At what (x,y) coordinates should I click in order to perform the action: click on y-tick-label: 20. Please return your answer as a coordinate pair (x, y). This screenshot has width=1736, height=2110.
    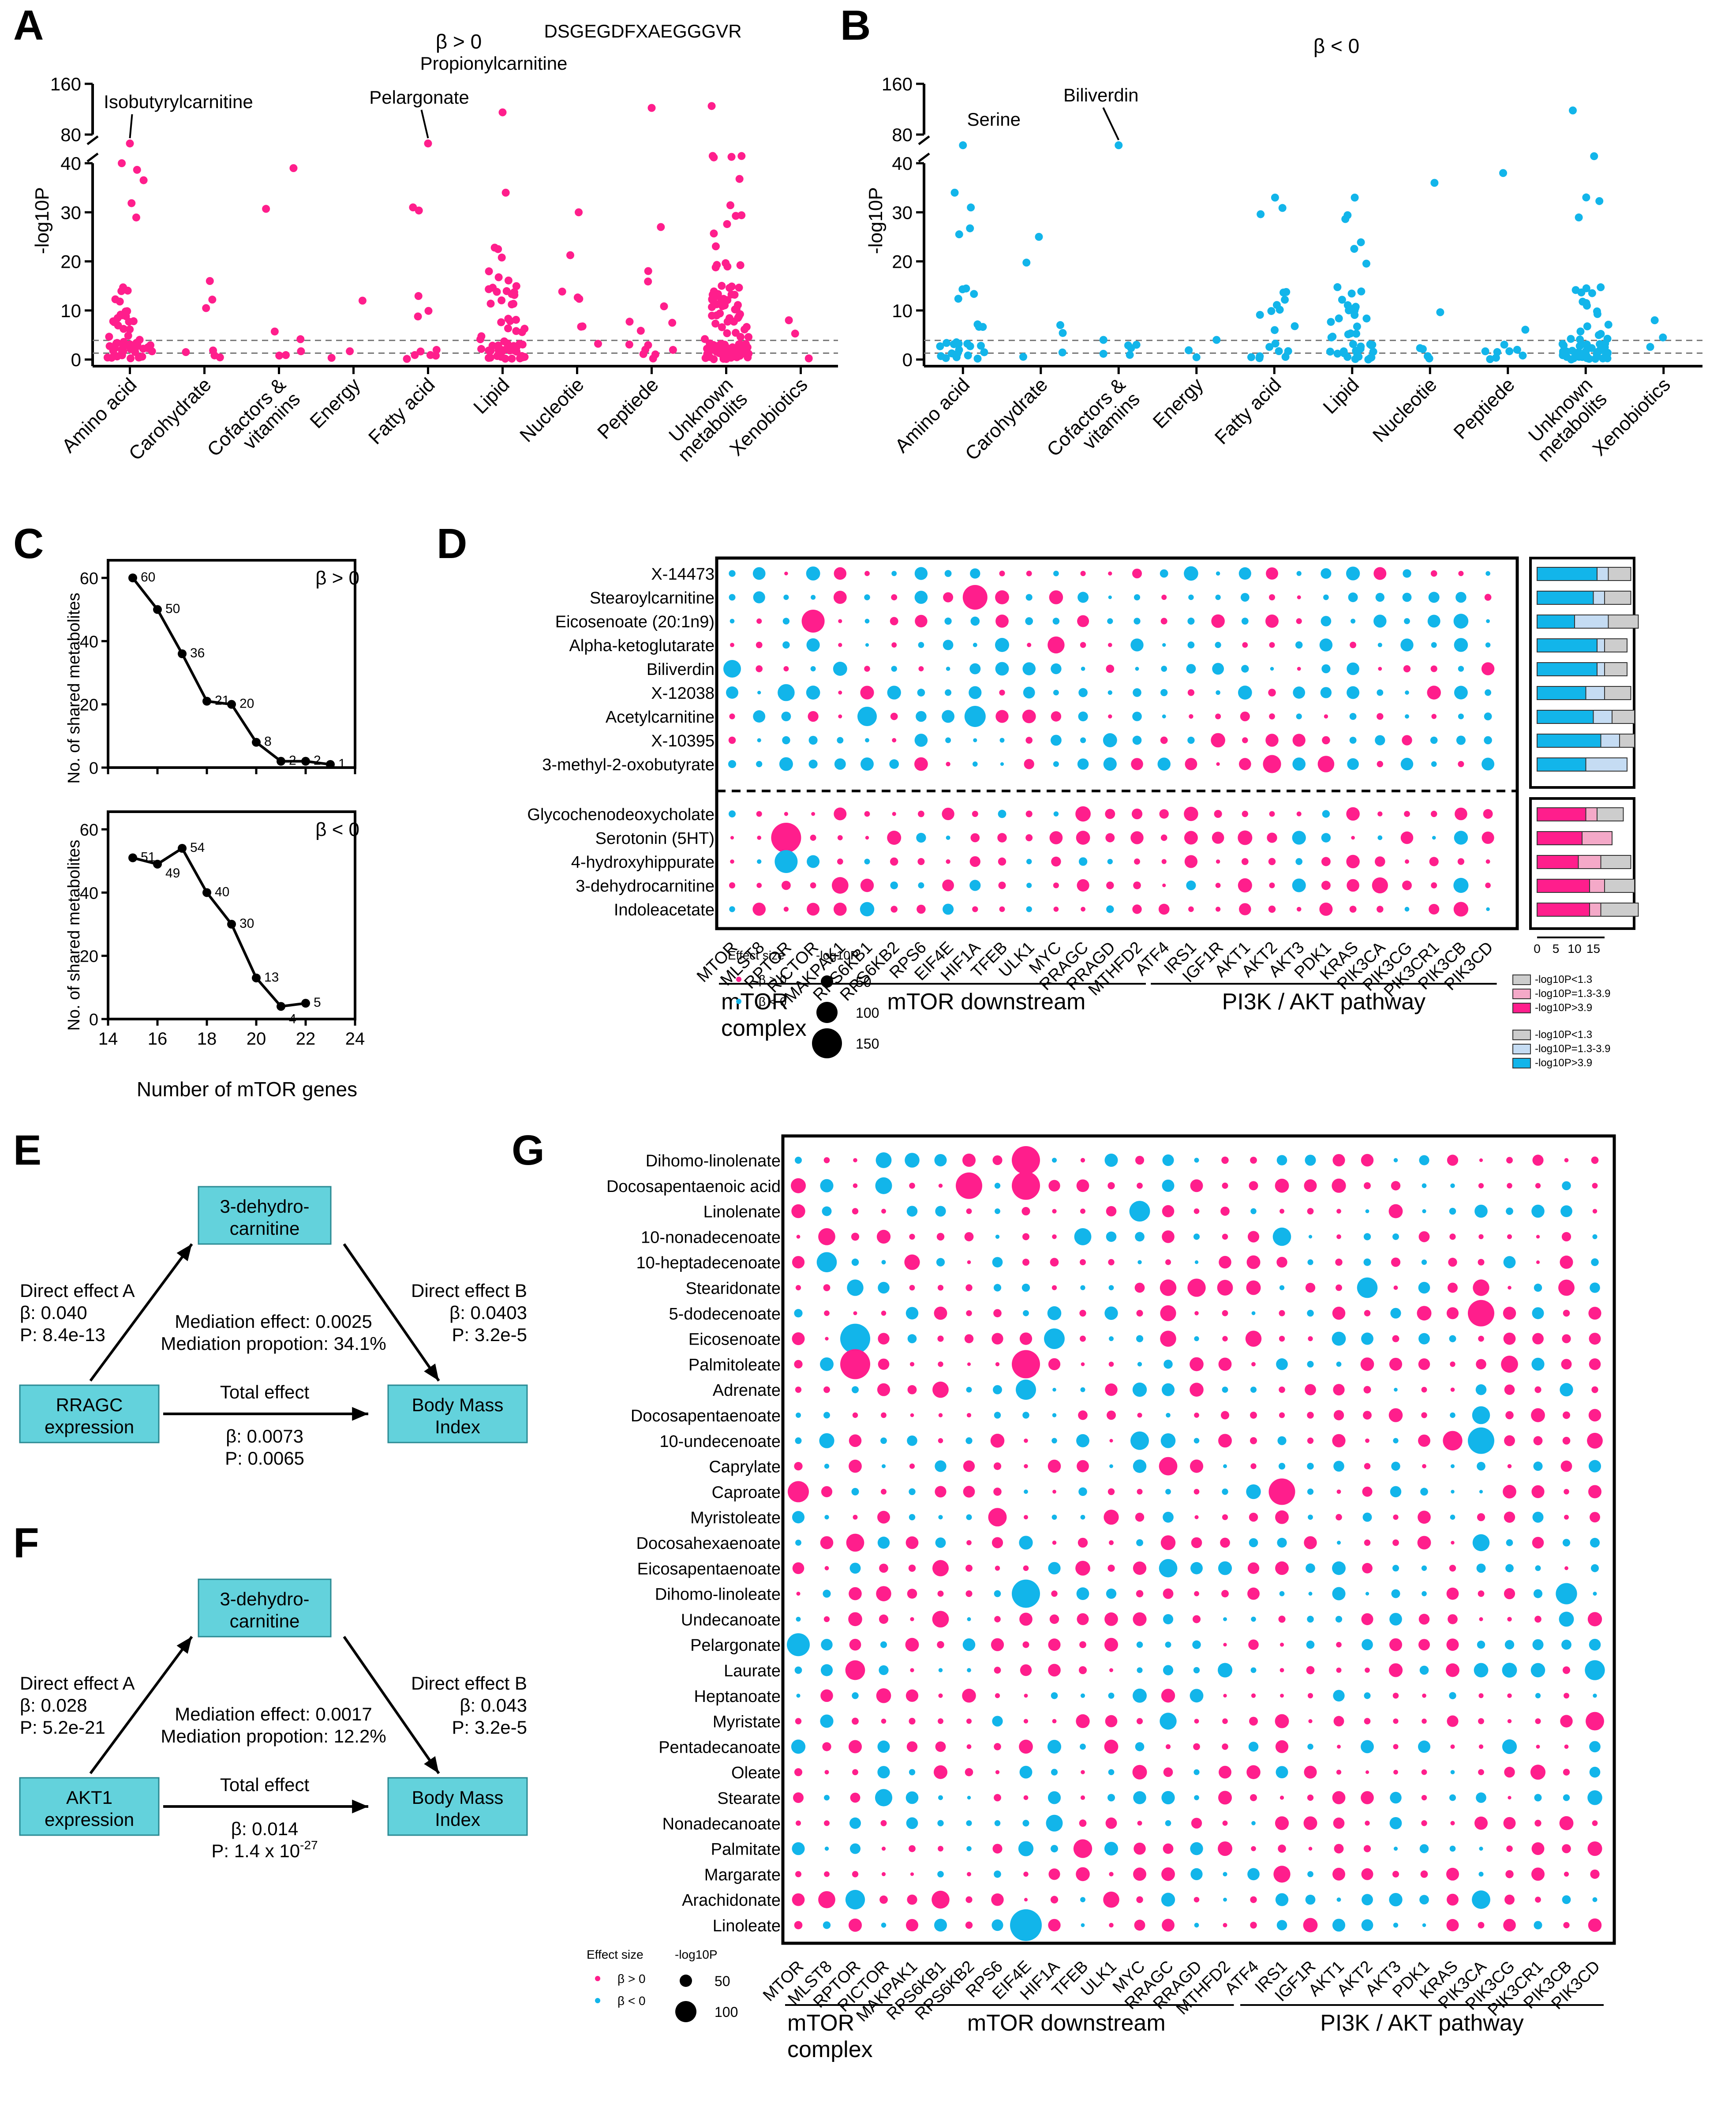
    Looking at the image, I should click on (89, 705).